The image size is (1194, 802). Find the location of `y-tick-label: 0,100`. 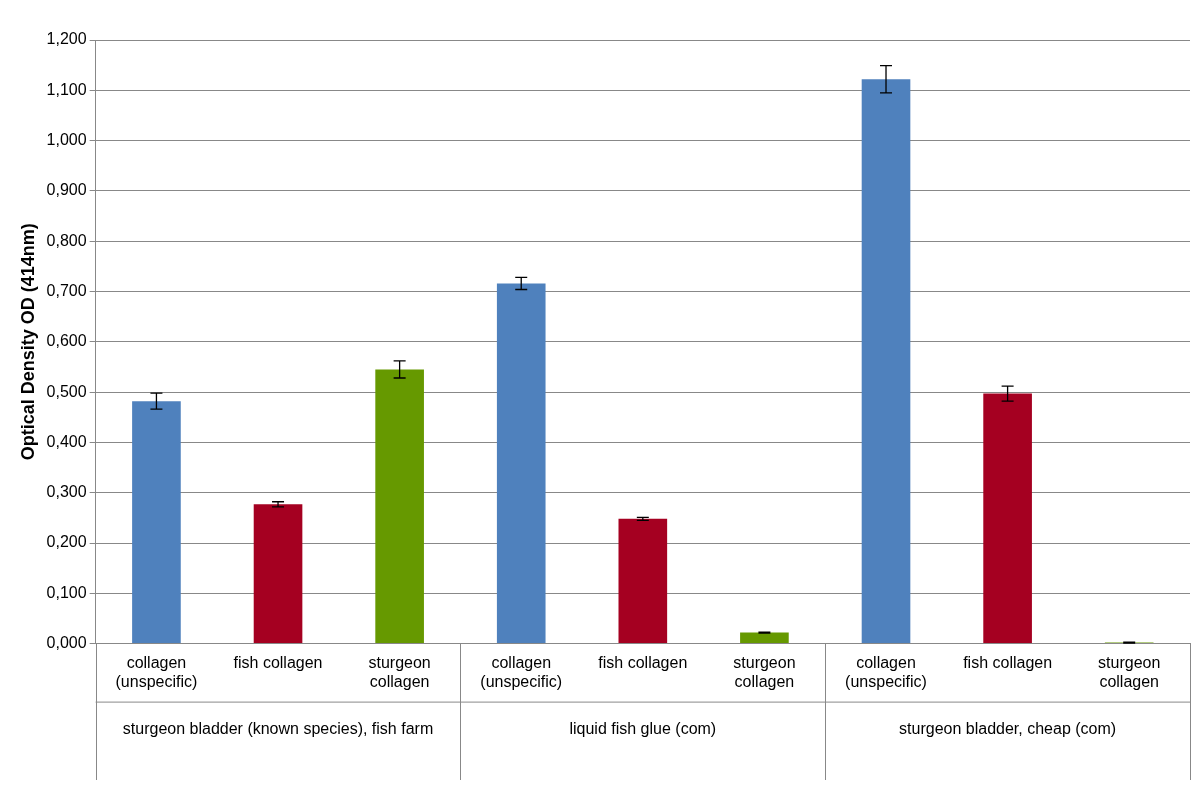

y-tick-label: 0,100 is located at coordinates (66, 592).